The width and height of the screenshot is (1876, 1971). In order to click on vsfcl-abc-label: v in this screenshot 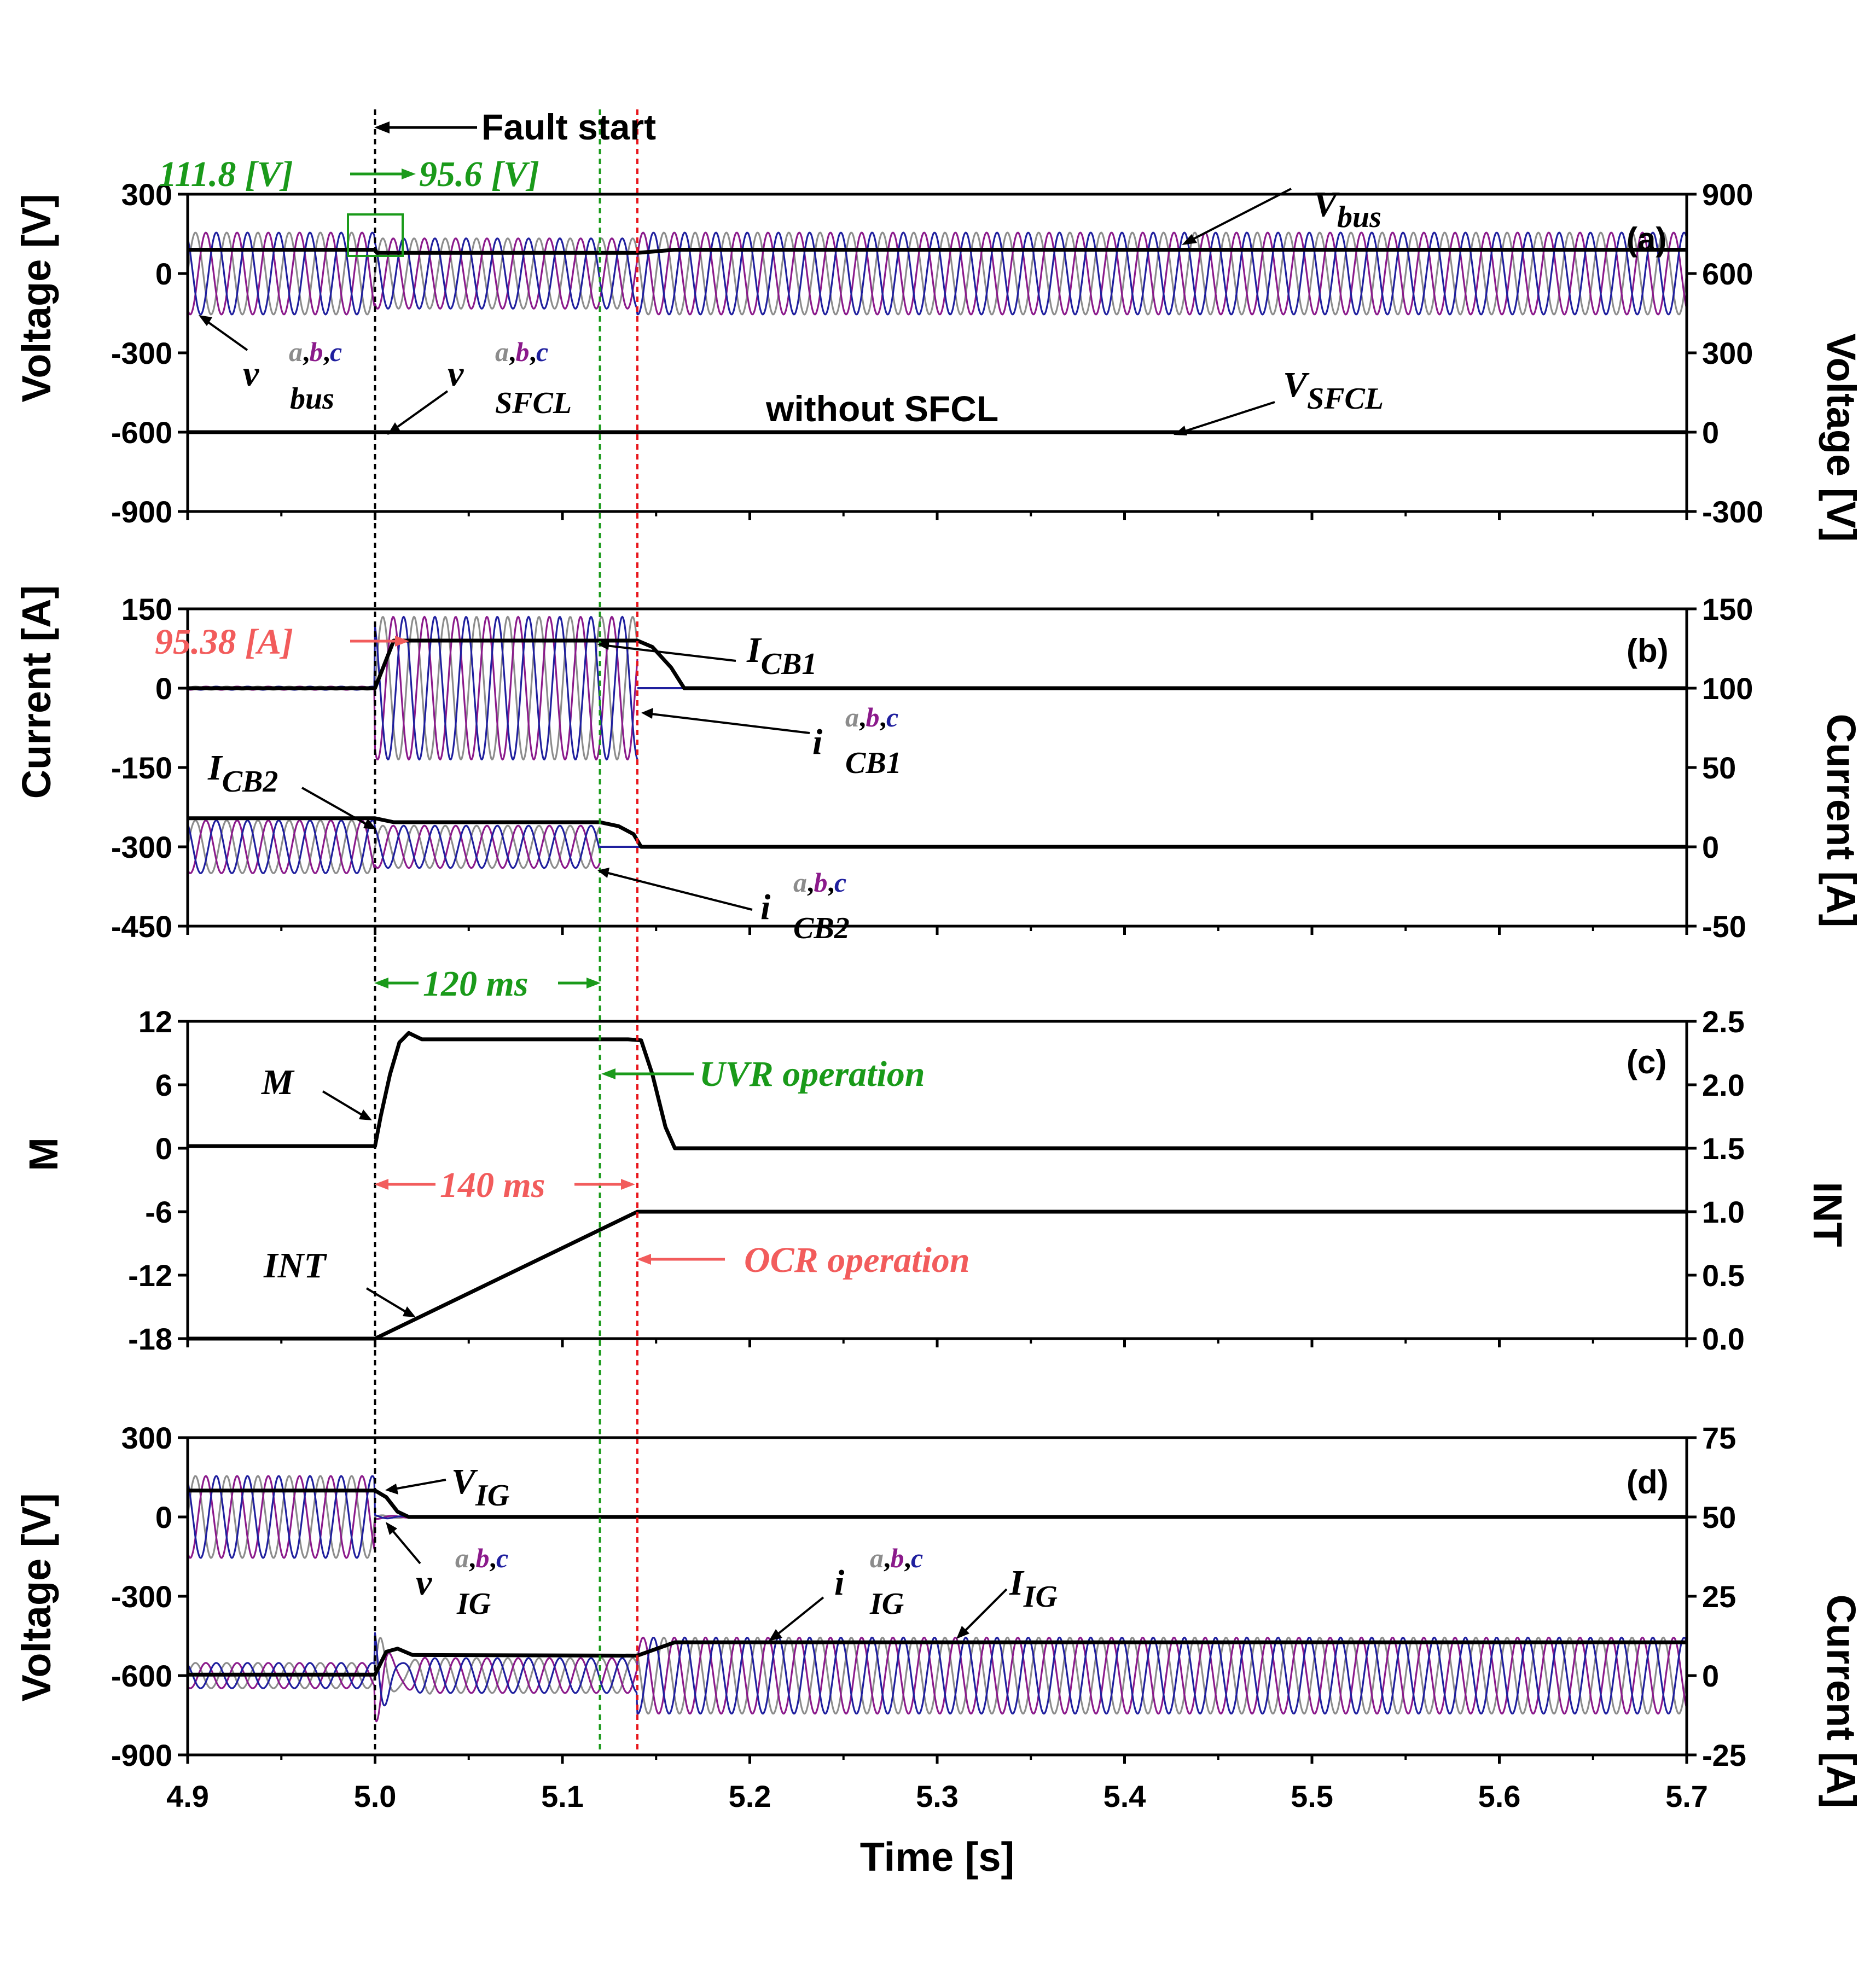, I will do `click(456, 374)`.